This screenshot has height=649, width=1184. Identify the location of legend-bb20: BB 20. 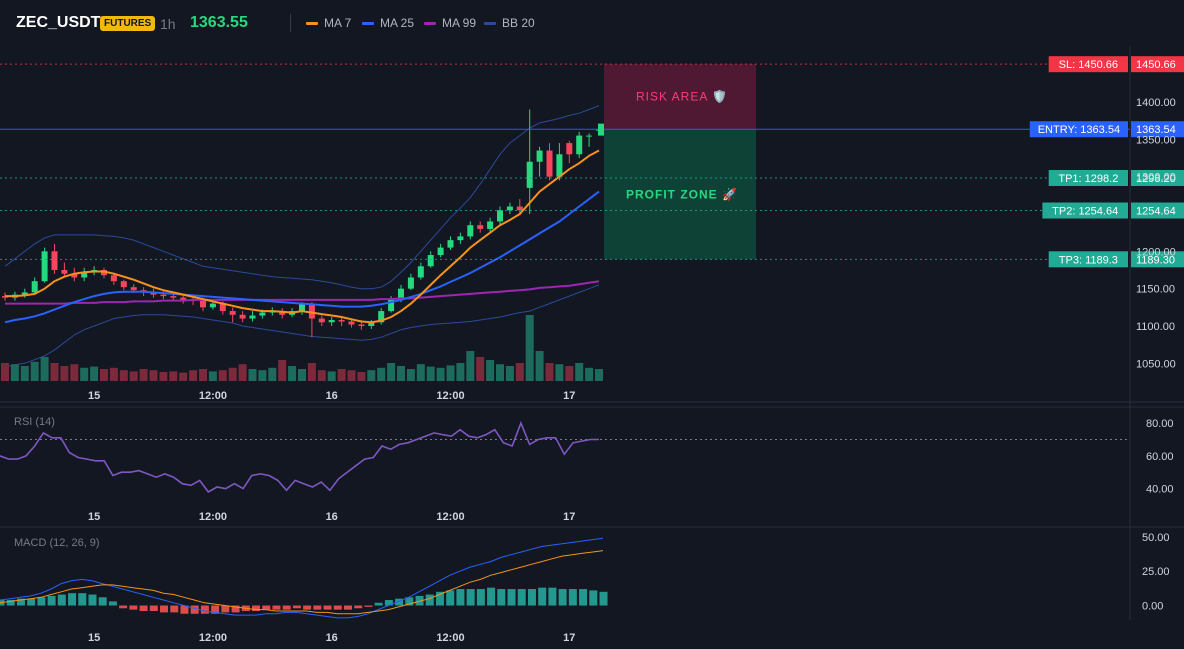
(509, 23).